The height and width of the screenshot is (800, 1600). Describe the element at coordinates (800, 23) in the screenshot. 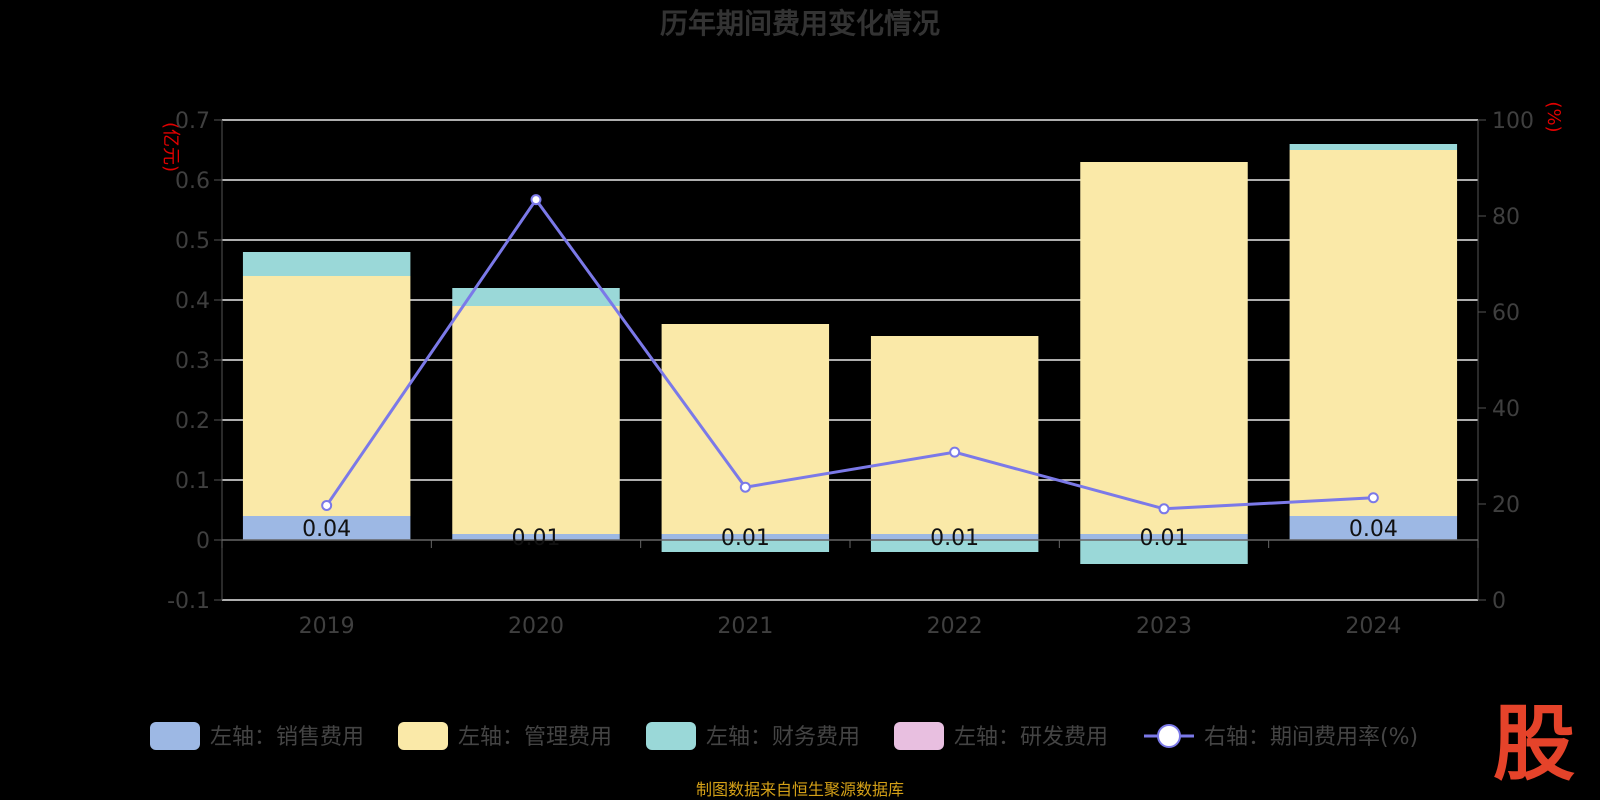

I see `chart-title: 历年期间费用变化情况` at that location.